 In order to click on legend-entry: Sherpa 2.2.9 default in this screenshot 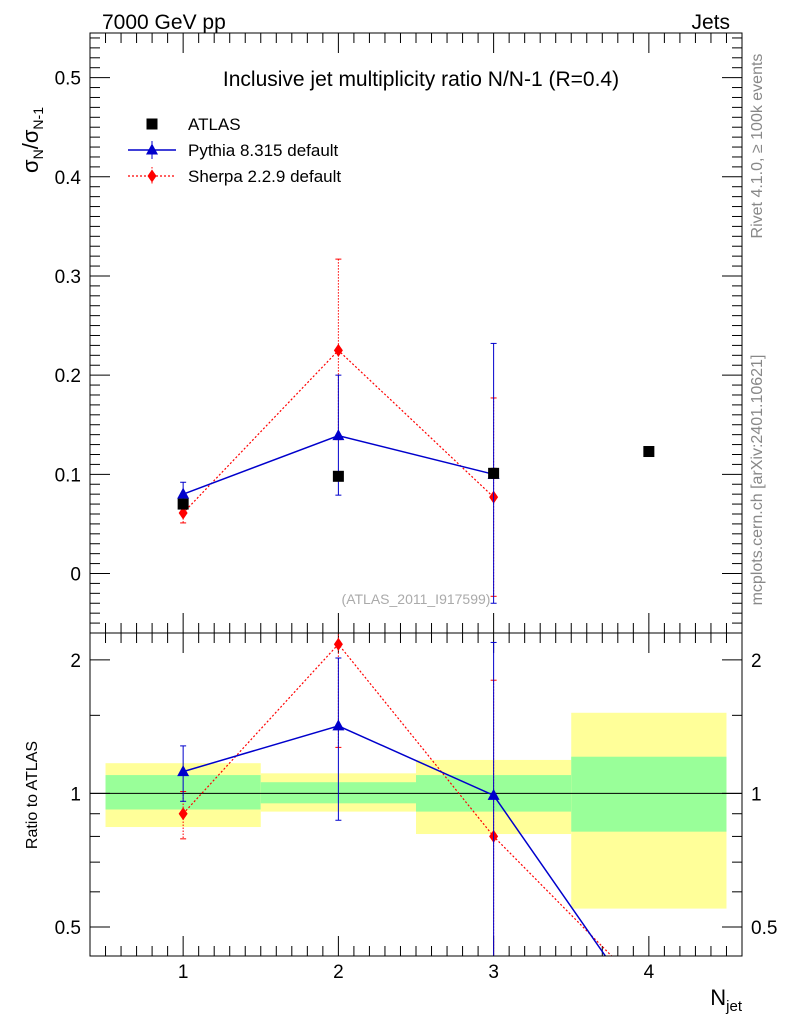, I will do `click(234, 176)`.